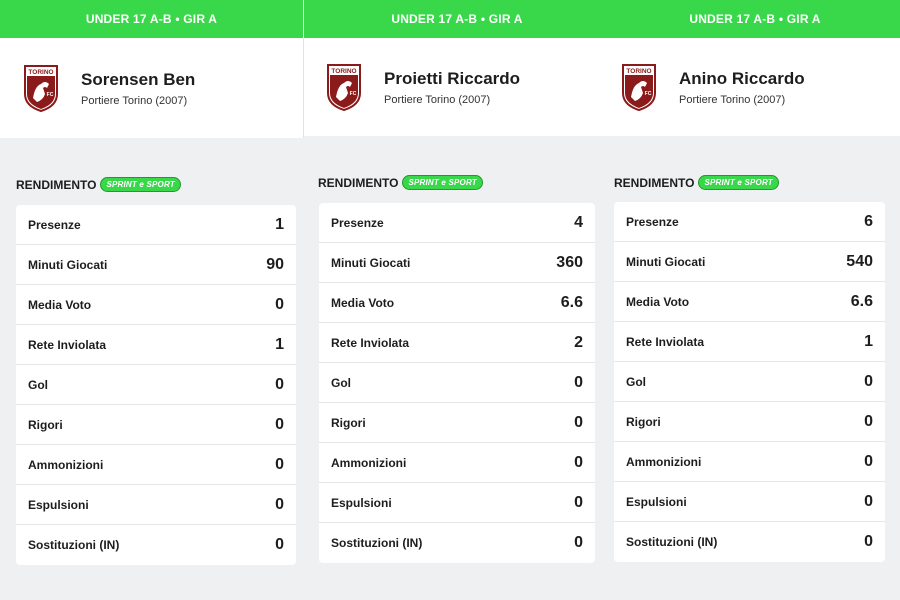 This screenshot has width=900, height=600. I want to click on stat-row-presenze: Presenze 6, so click(749, 222).